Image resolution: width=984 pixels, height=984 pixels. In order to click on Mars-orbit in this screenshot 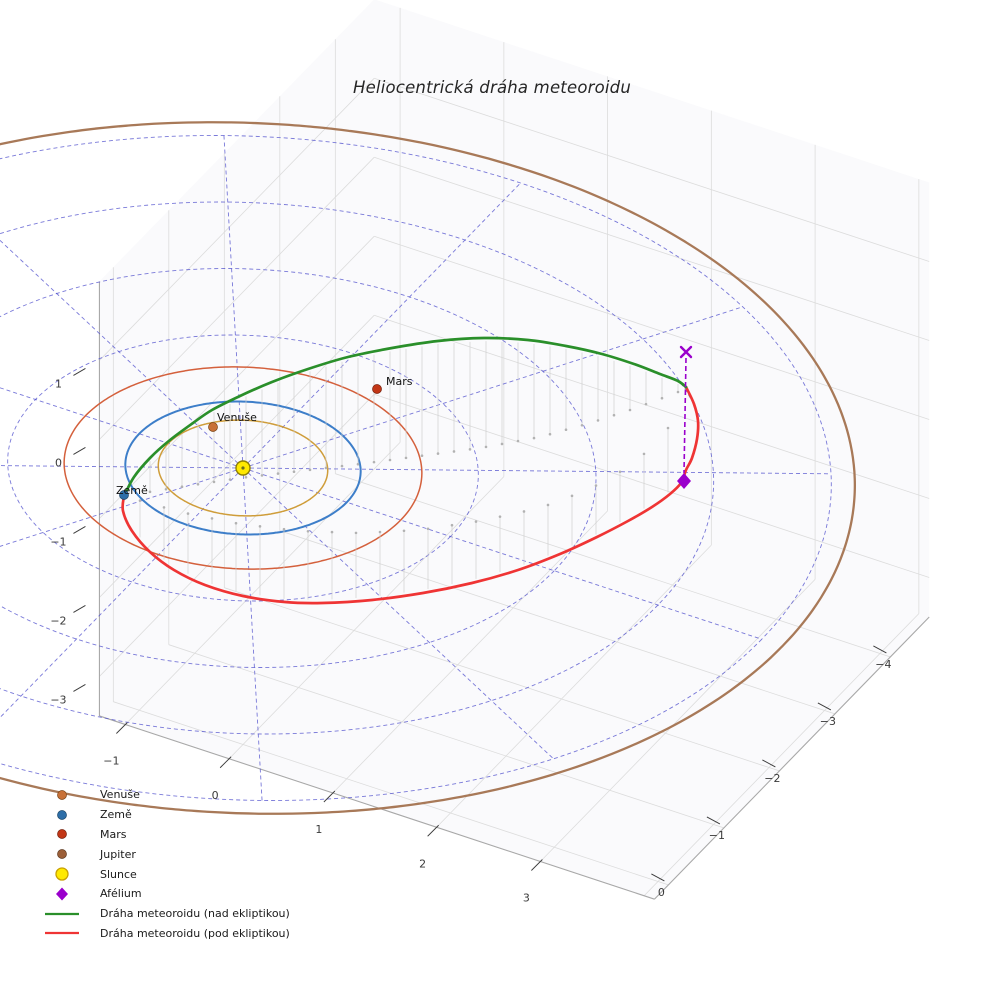, I will do `click(243, 468)`.